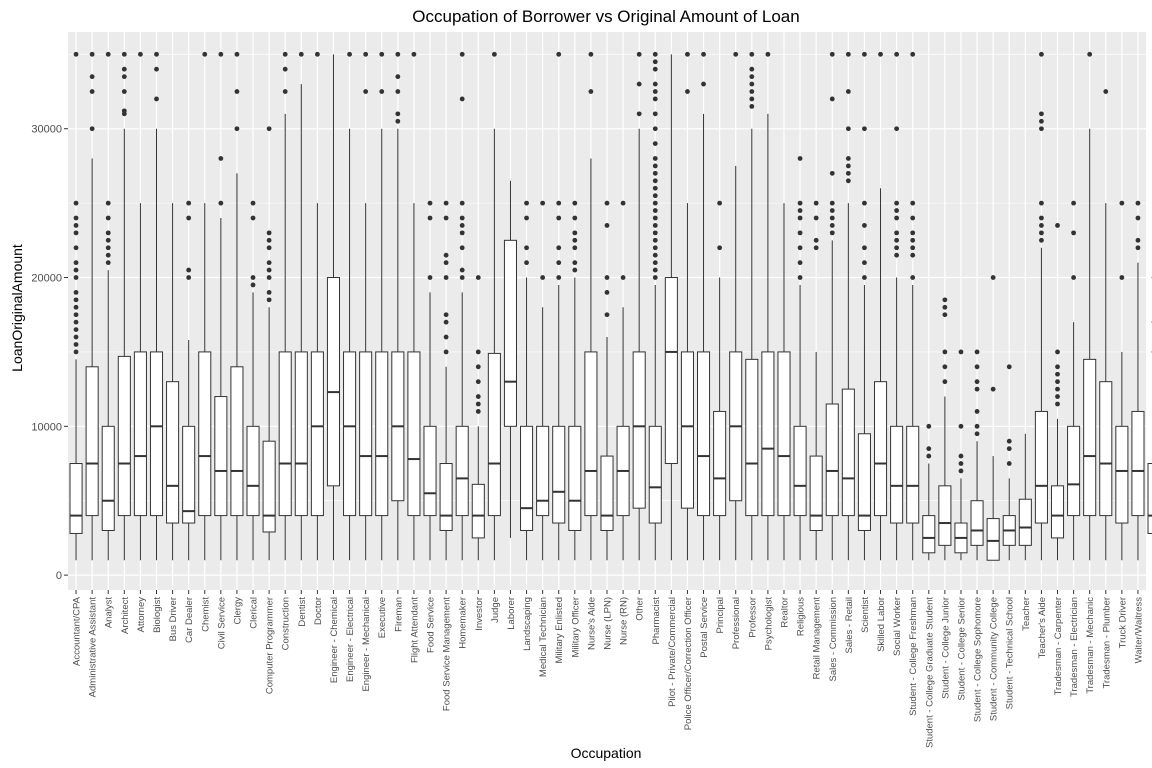  What do you see at coordinates (559, 630) in the screenshot?
I see `x-tick-label: Military Enlisted` at bounding box center [559, 630].